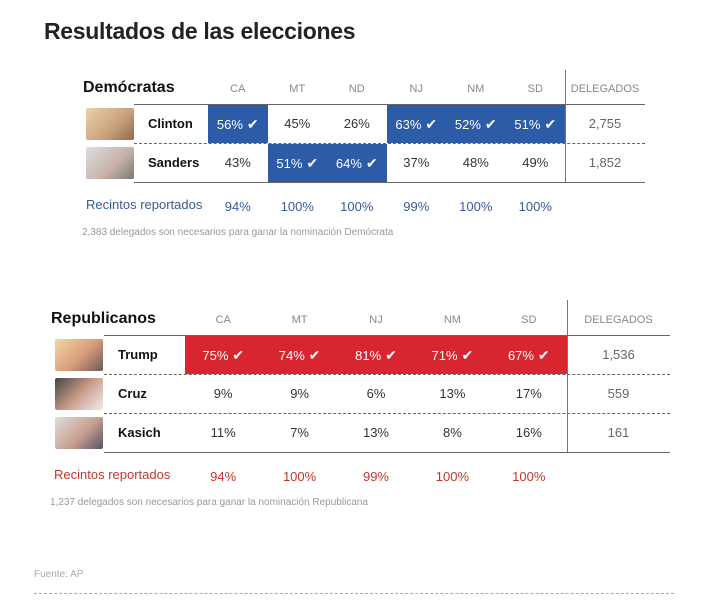  Describe the element at coordinates (59, 574) in the screenshot. I see `source-label: Fuente: AP` at that location.